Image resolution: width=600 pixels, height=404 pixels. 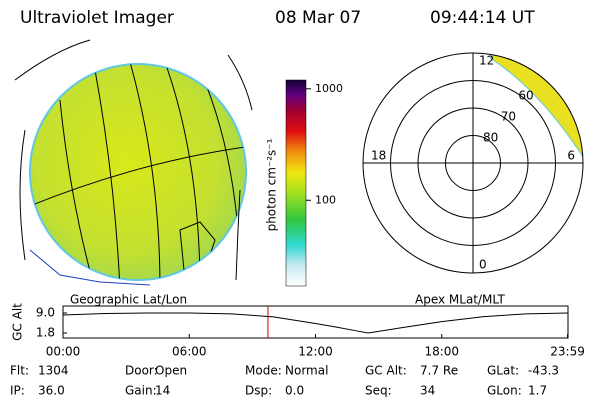 I want to click on colorbar-label: photon cm⁻²s⁻¹, so click(x=272, y=184).